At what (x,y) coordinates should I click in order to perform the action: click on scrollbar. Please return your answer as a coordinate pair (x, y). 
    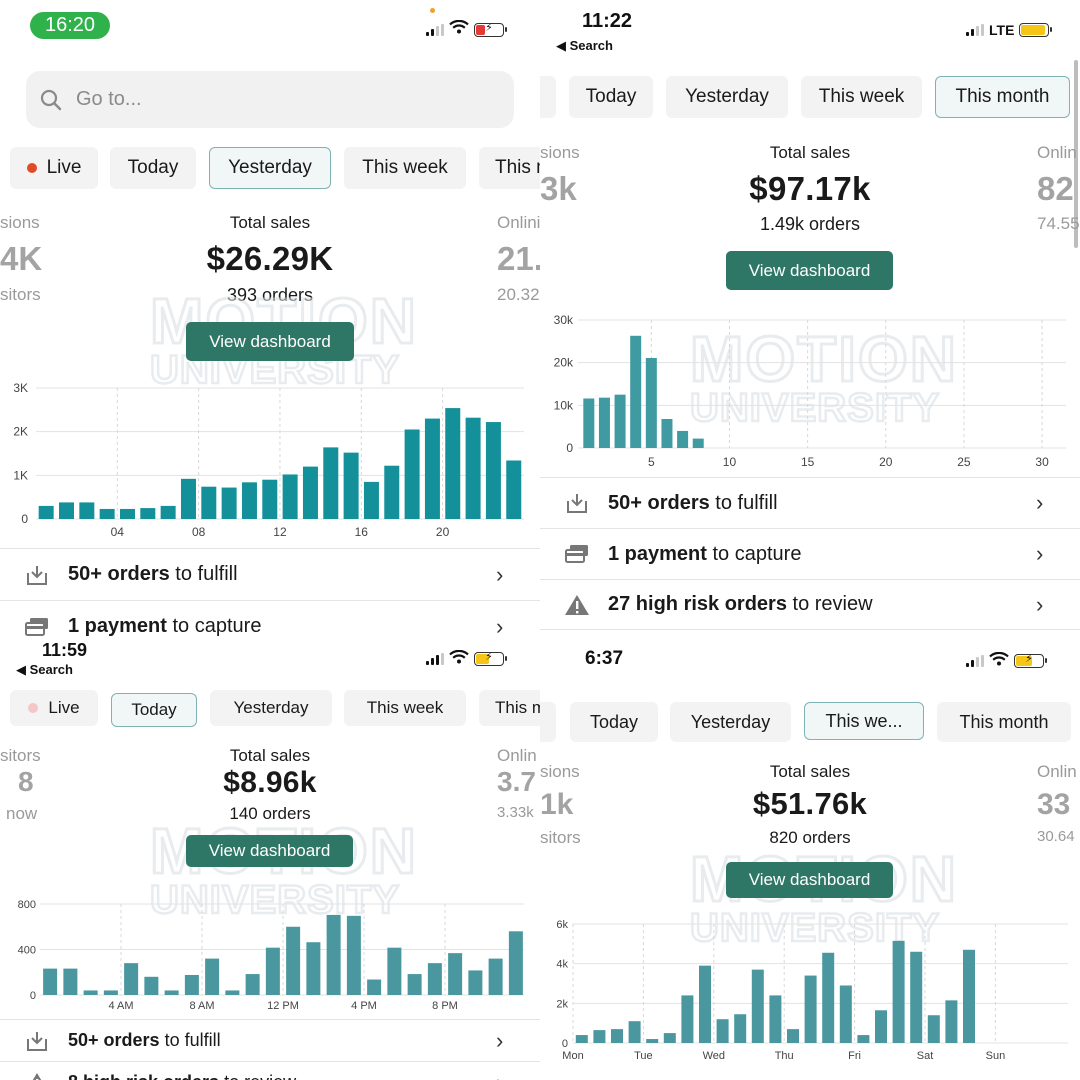
    Looking at the image, I should click on (1076, 154).